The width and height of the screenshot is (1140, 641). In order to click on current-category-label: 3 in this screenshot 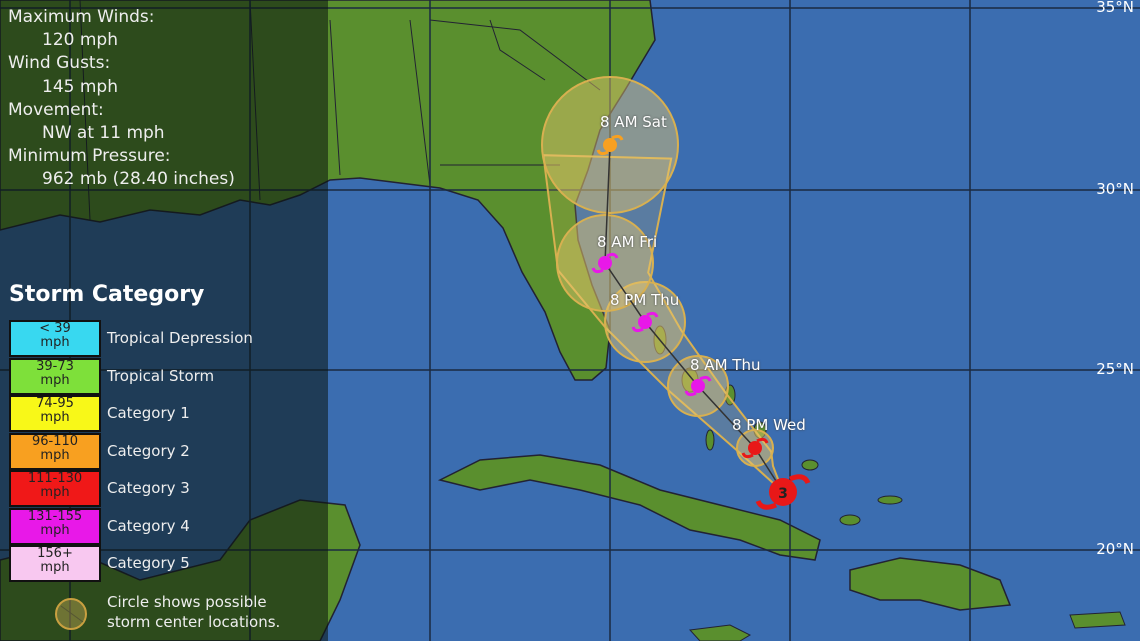, I will do `click(783, 494)`.